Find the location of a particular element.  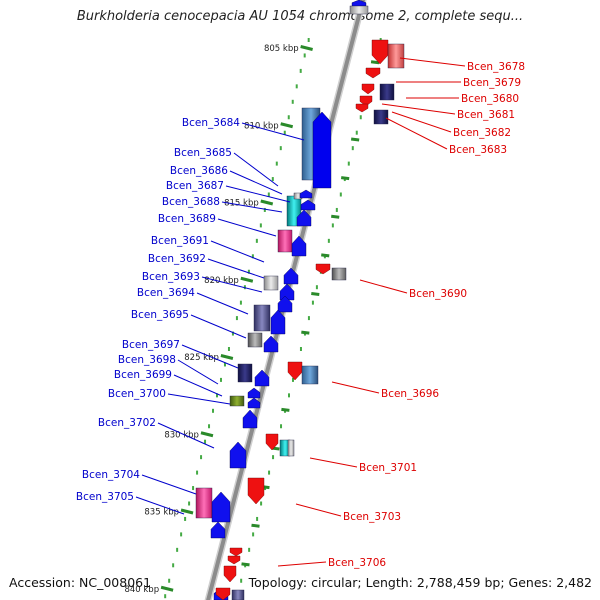

gene-label-bcen_3686: Bcen_3686 is located at coordinates (199, 171).